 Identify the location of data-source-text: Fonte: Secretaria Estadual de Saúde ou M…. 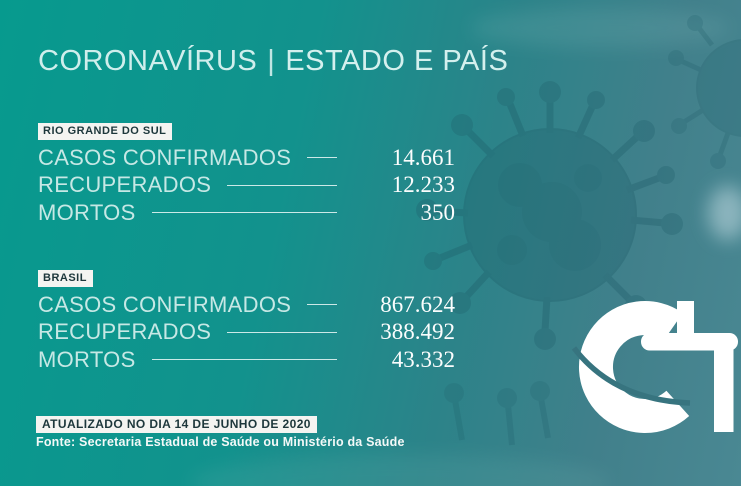
(220, 442).